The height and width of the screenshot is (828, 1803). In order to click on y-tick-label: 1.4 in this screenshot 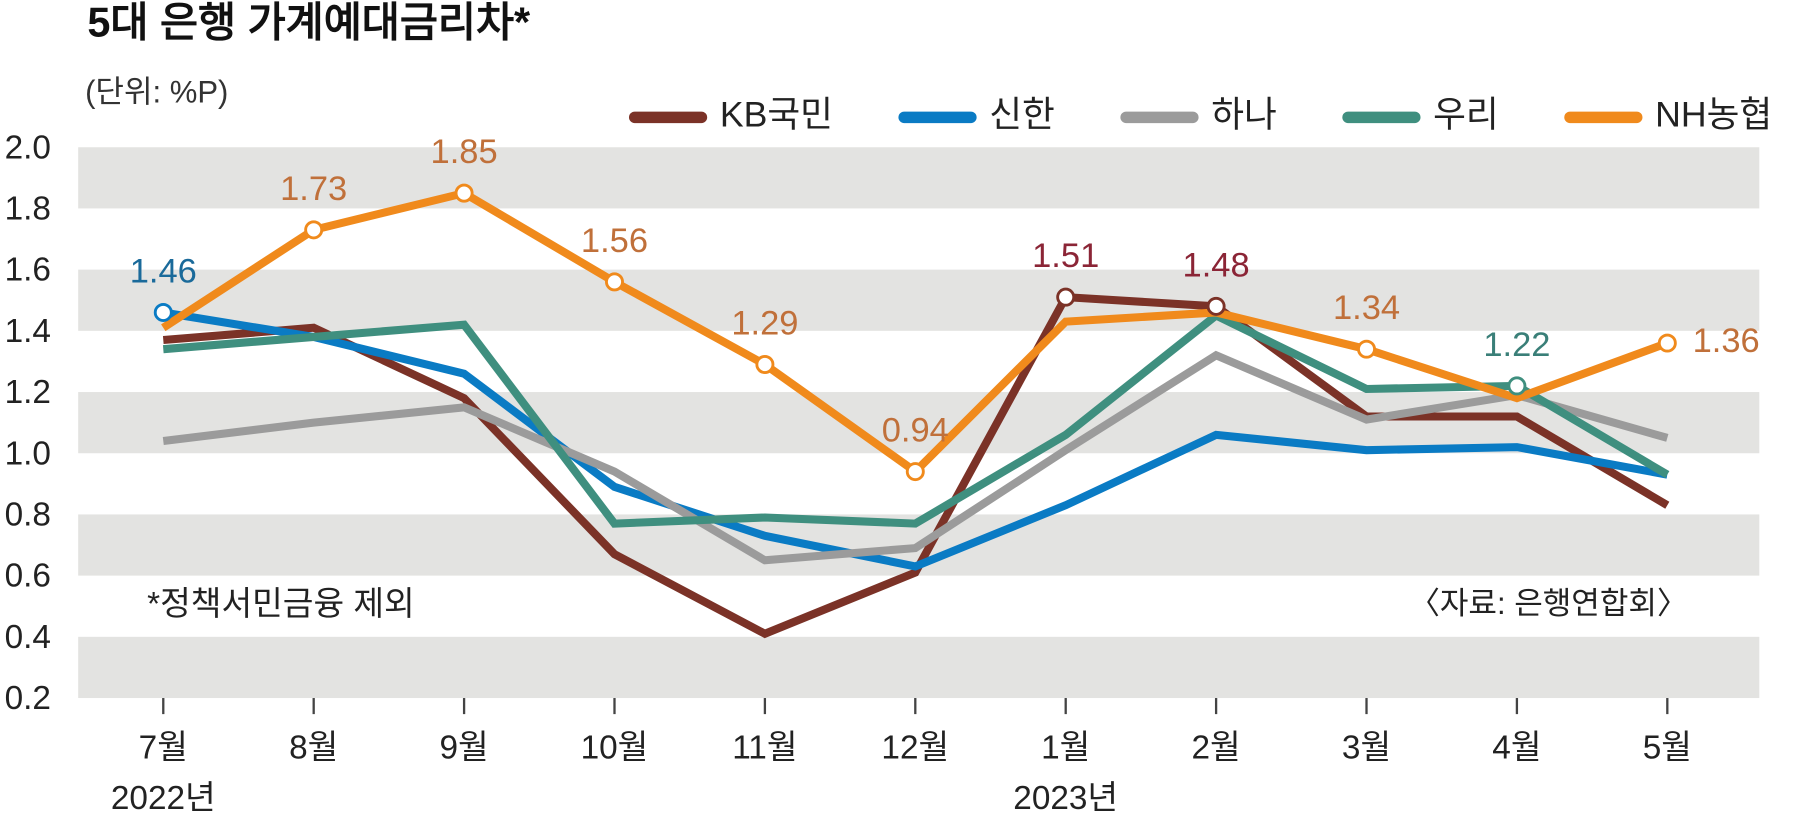, I will do `click(28, 331)`.